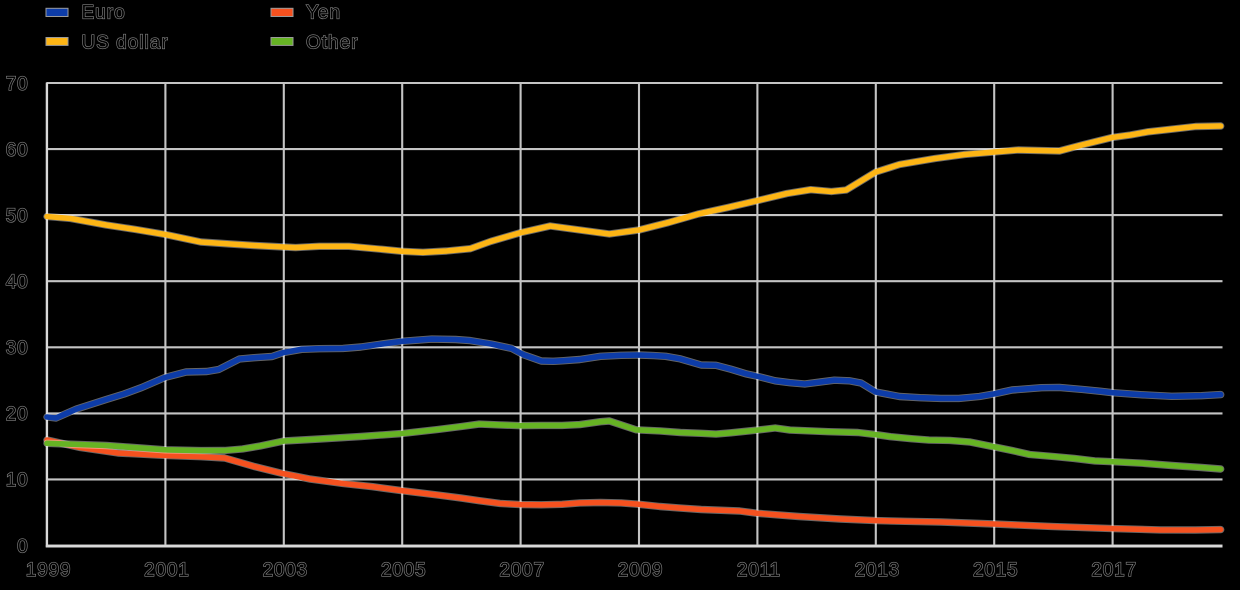  Describe the element at coordinates (403, 570) in the screenshot. I see `svg-text: 2005` at that location.